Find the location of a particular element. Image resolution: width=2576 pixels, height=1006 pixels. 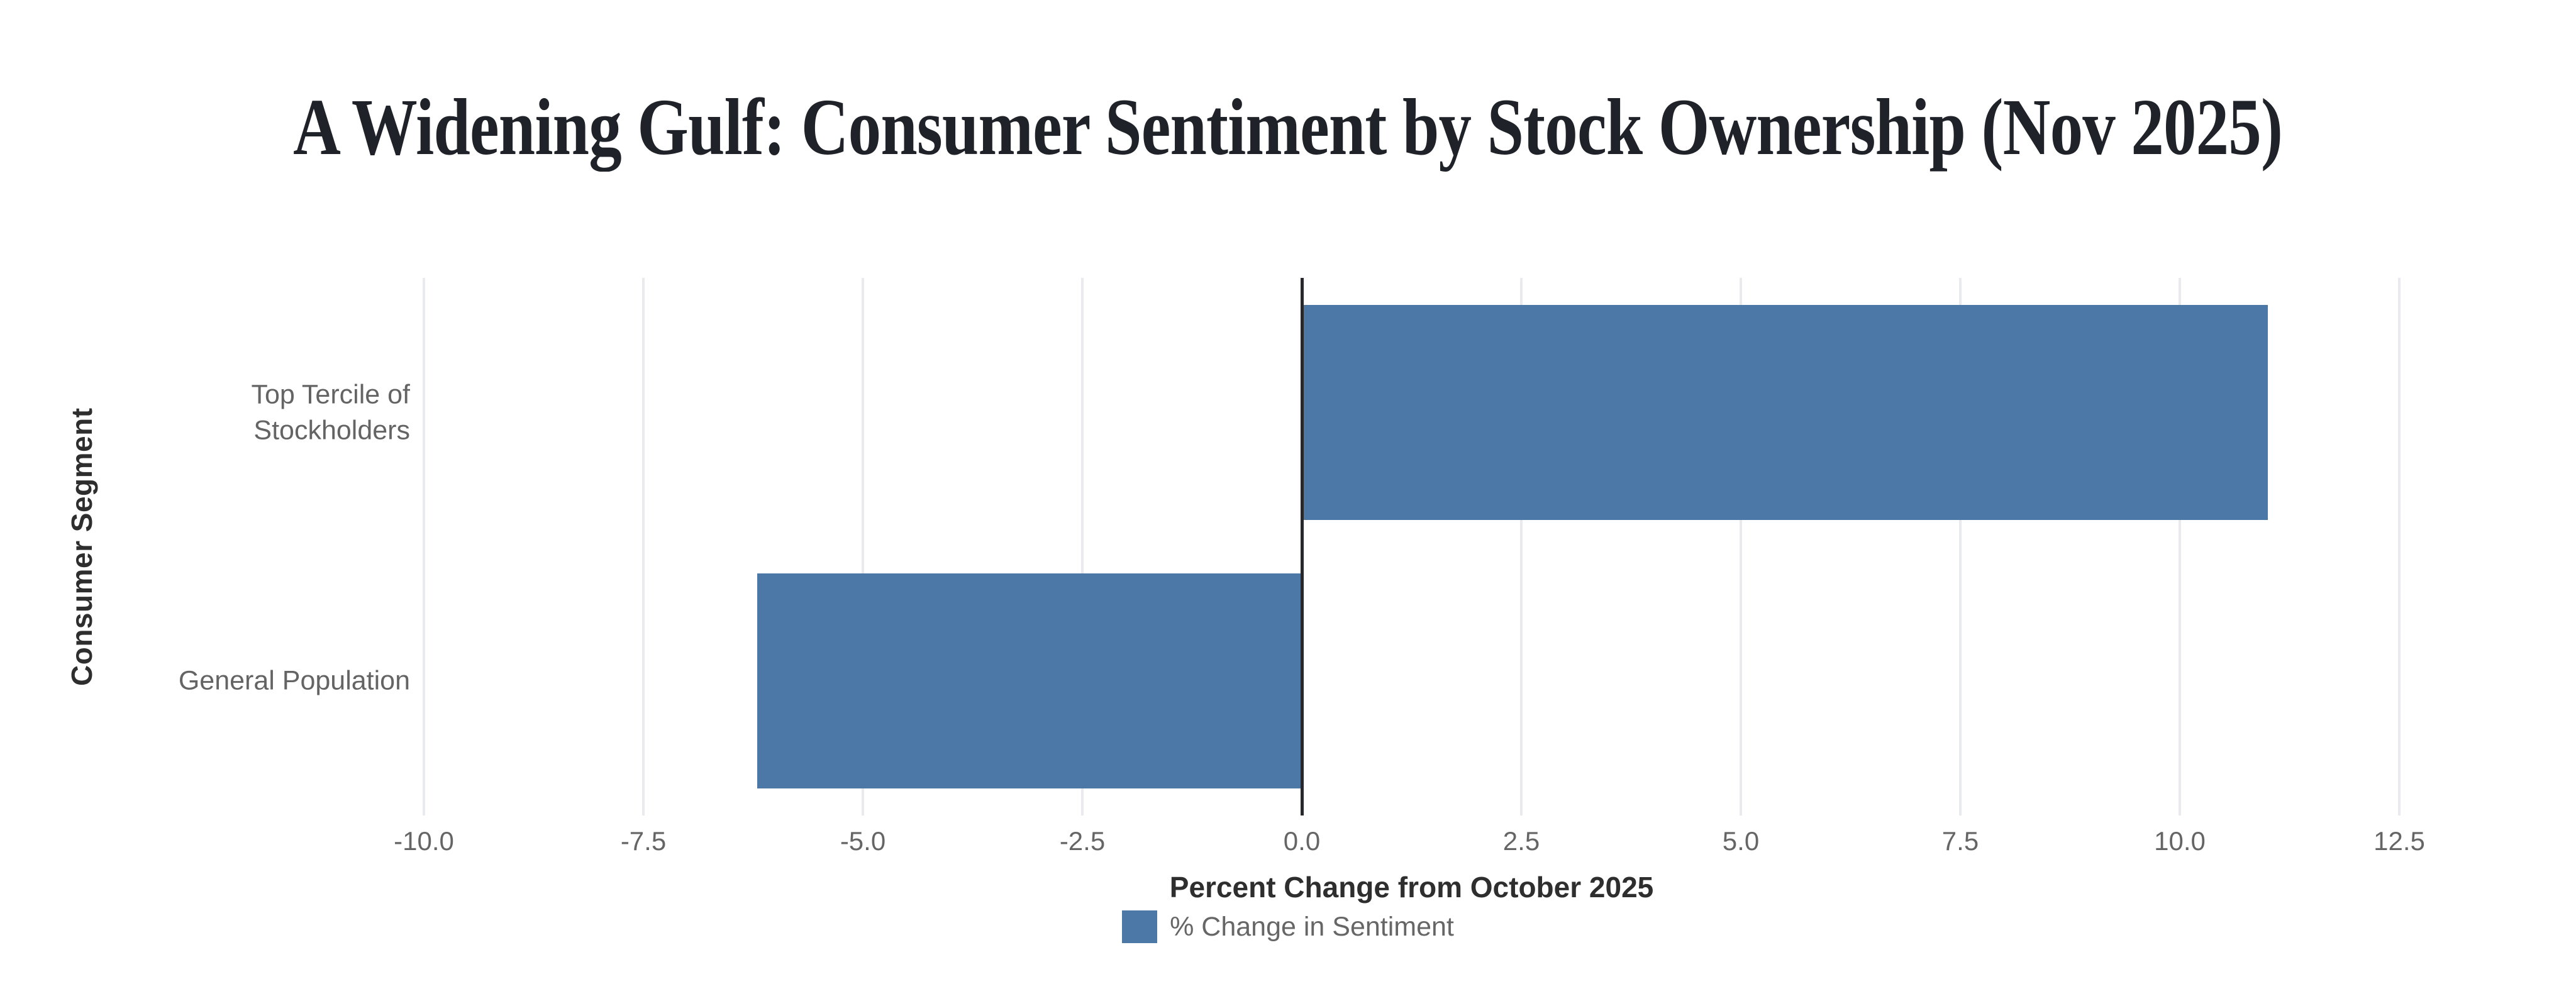

x-tick-label: 5.0 is located at coordinates (1741, 841).